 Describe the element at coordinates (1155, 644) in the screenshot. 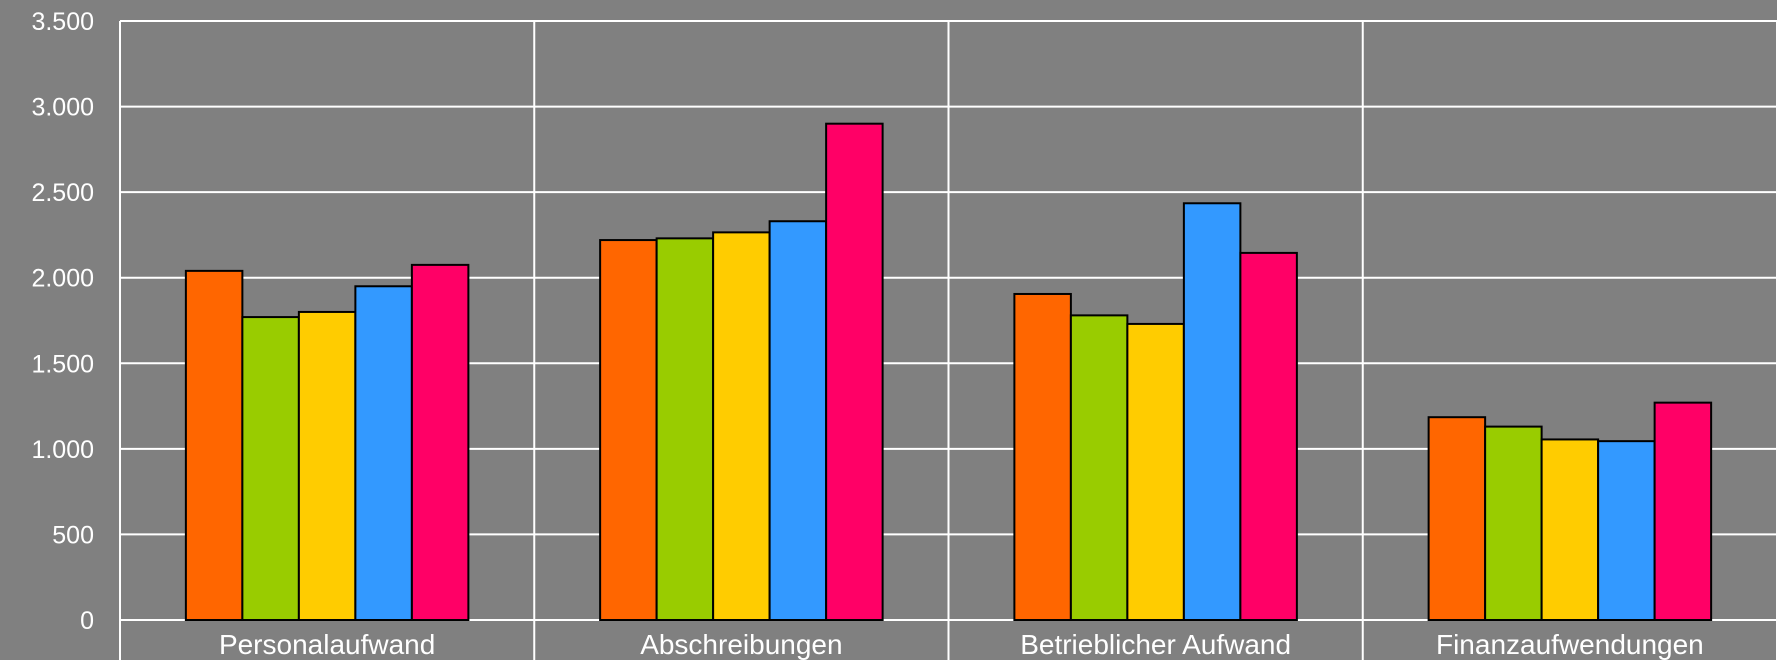

I see `x-category-label: Betrieblicher Aufwand` at that location.